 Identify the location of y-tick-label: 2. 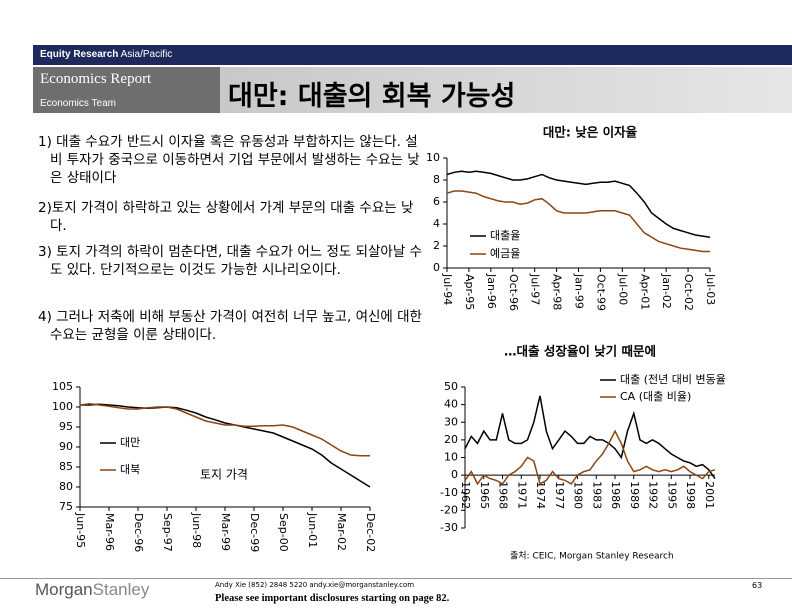
(436, 245).